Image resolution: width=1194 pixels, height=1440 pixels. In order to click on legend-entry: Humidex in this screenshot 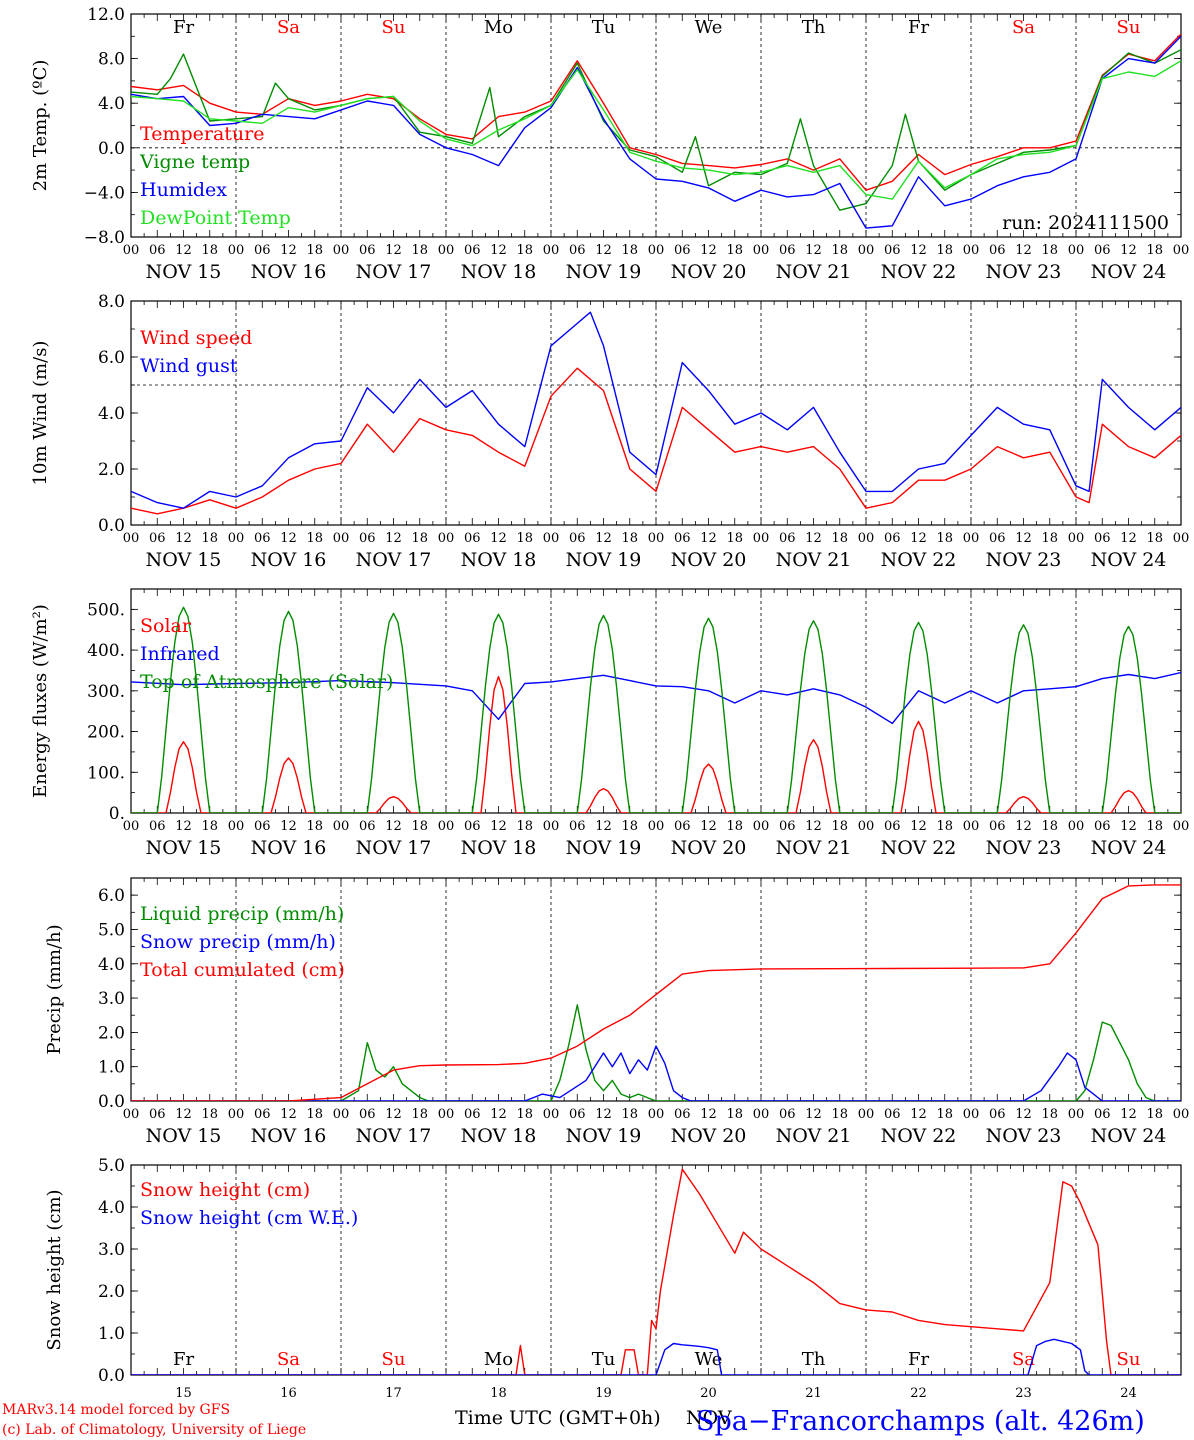, I will do `click(183, 190)`.